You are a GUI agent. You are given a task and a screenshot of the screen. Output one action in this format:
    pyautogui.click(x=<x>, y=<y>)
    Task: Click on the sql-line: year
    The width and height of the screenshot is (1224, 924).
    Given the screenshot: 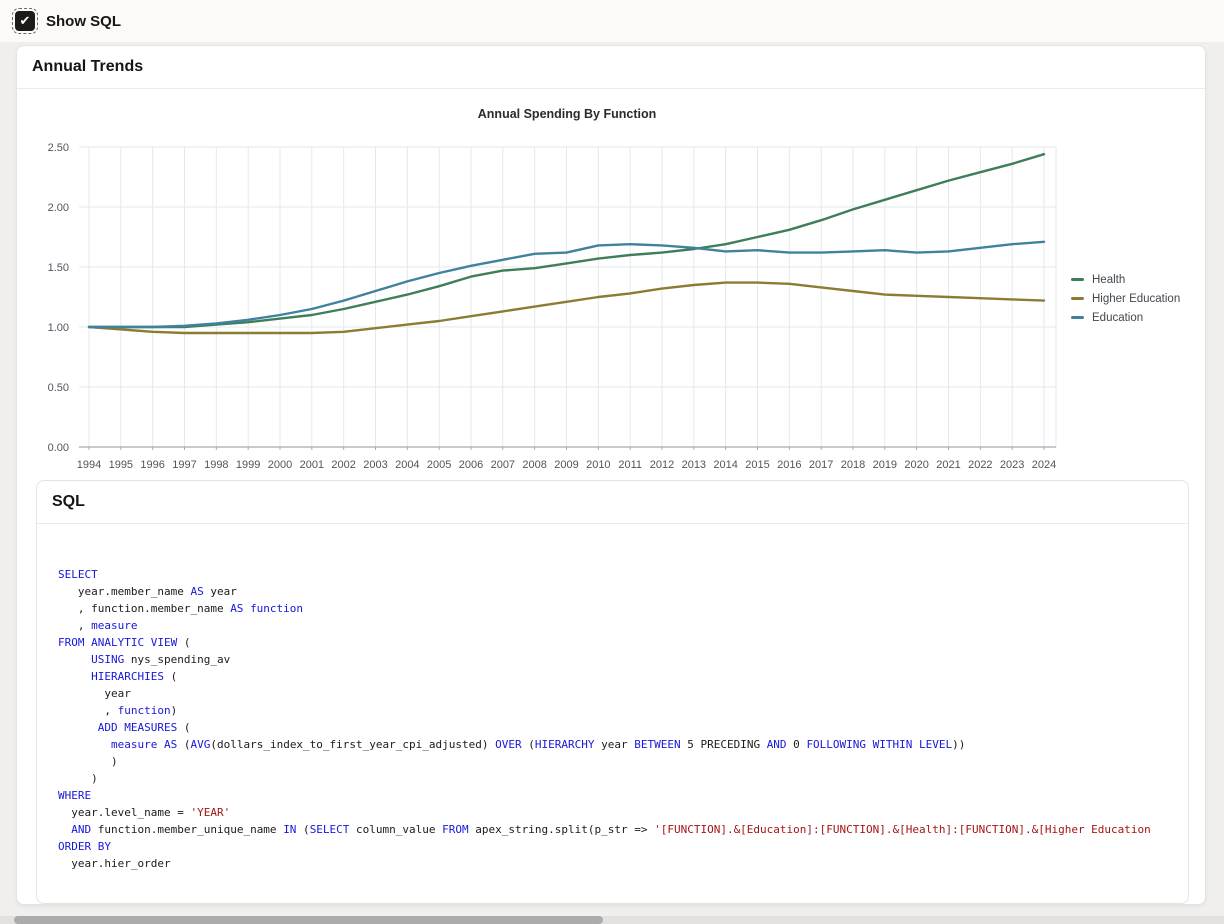 What is the action you would take?
    pyautogui.click(x=94, y=693)
    